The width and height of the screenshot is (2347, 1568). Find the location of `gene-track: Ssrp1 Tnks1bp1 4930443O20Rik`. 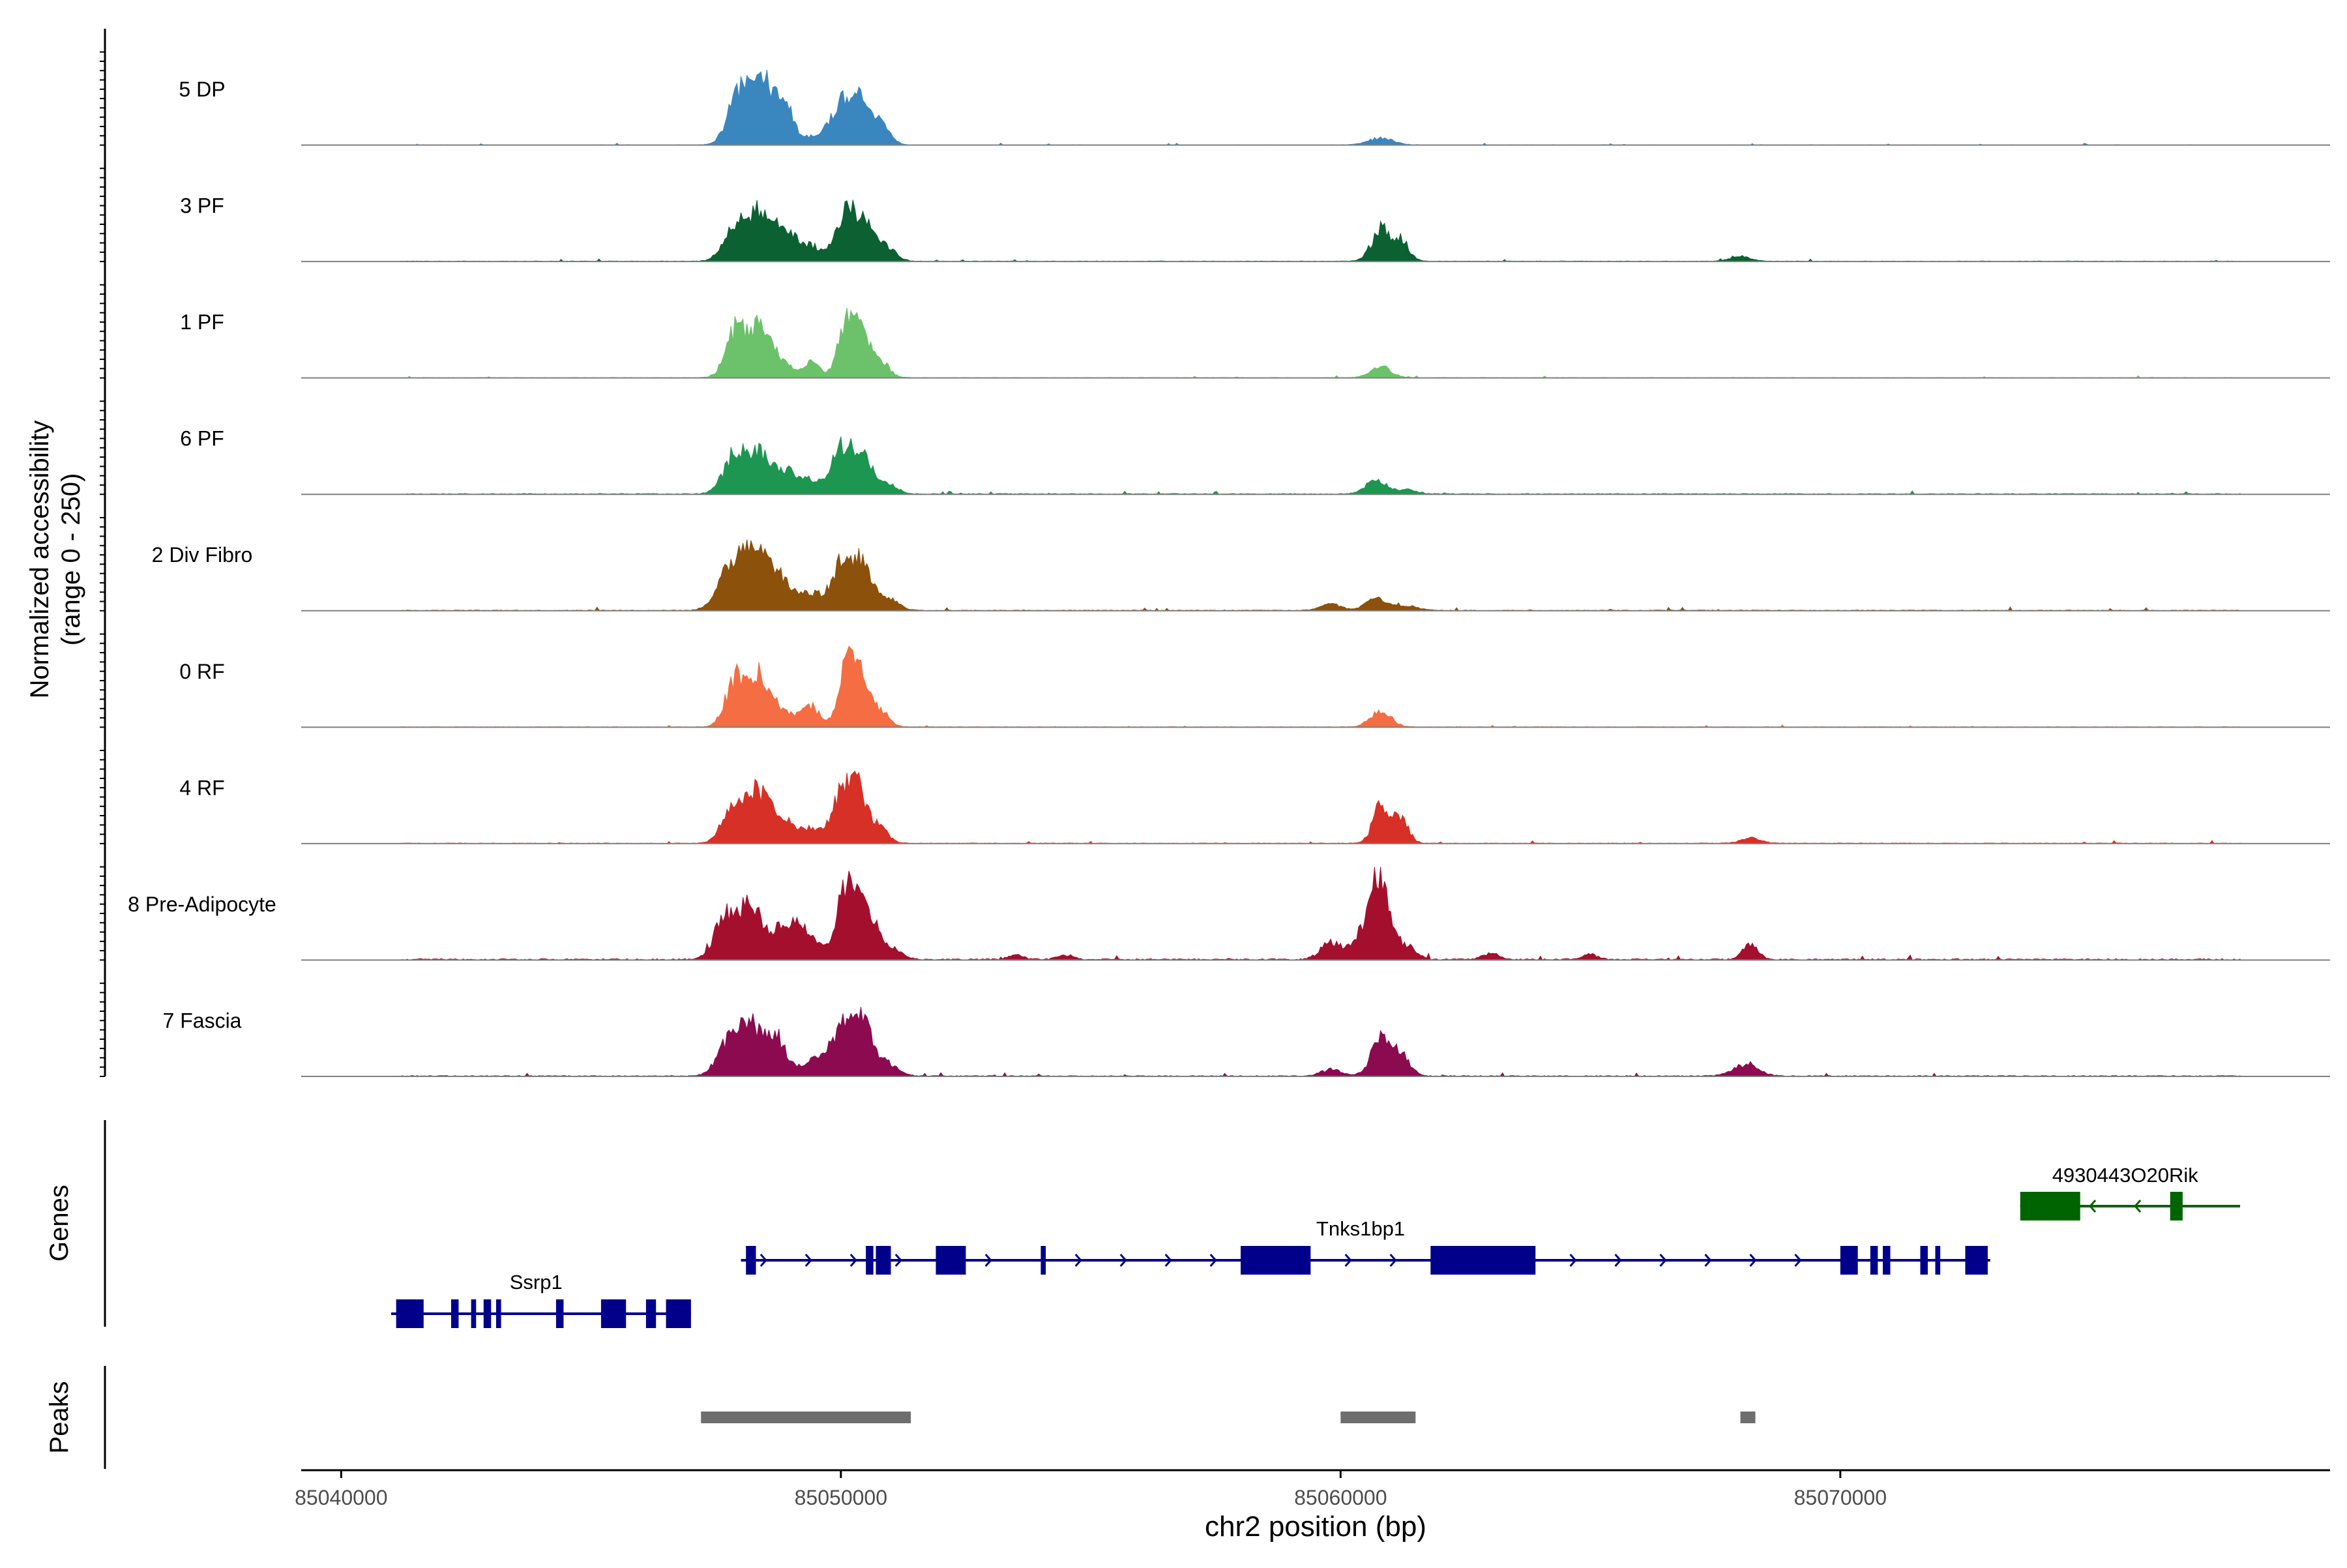

gene-track: Ssrp1 Tnks1bp1 4930443O20Rik is located at coordinates (1316, 1246).